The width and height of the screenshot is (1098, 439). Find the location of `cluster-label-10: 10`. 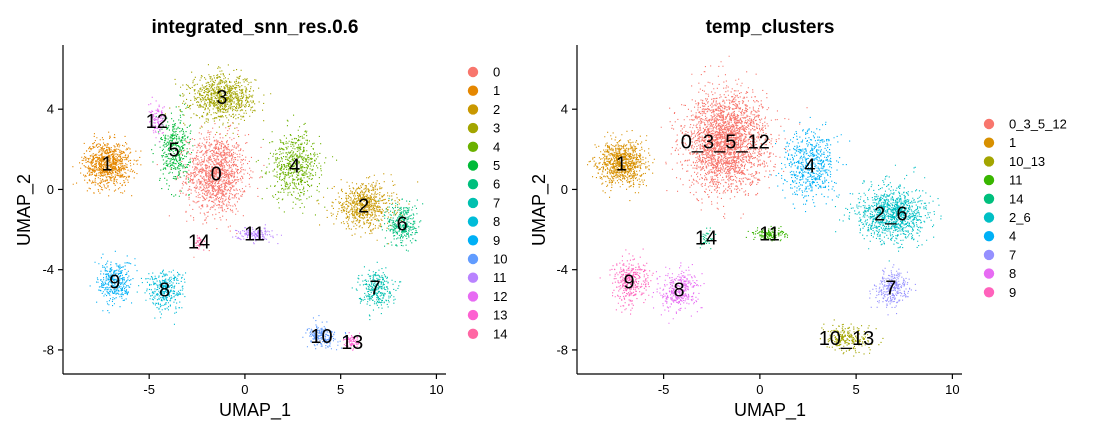

cluster-label-10: 10 is located at coordinates (321, 337).